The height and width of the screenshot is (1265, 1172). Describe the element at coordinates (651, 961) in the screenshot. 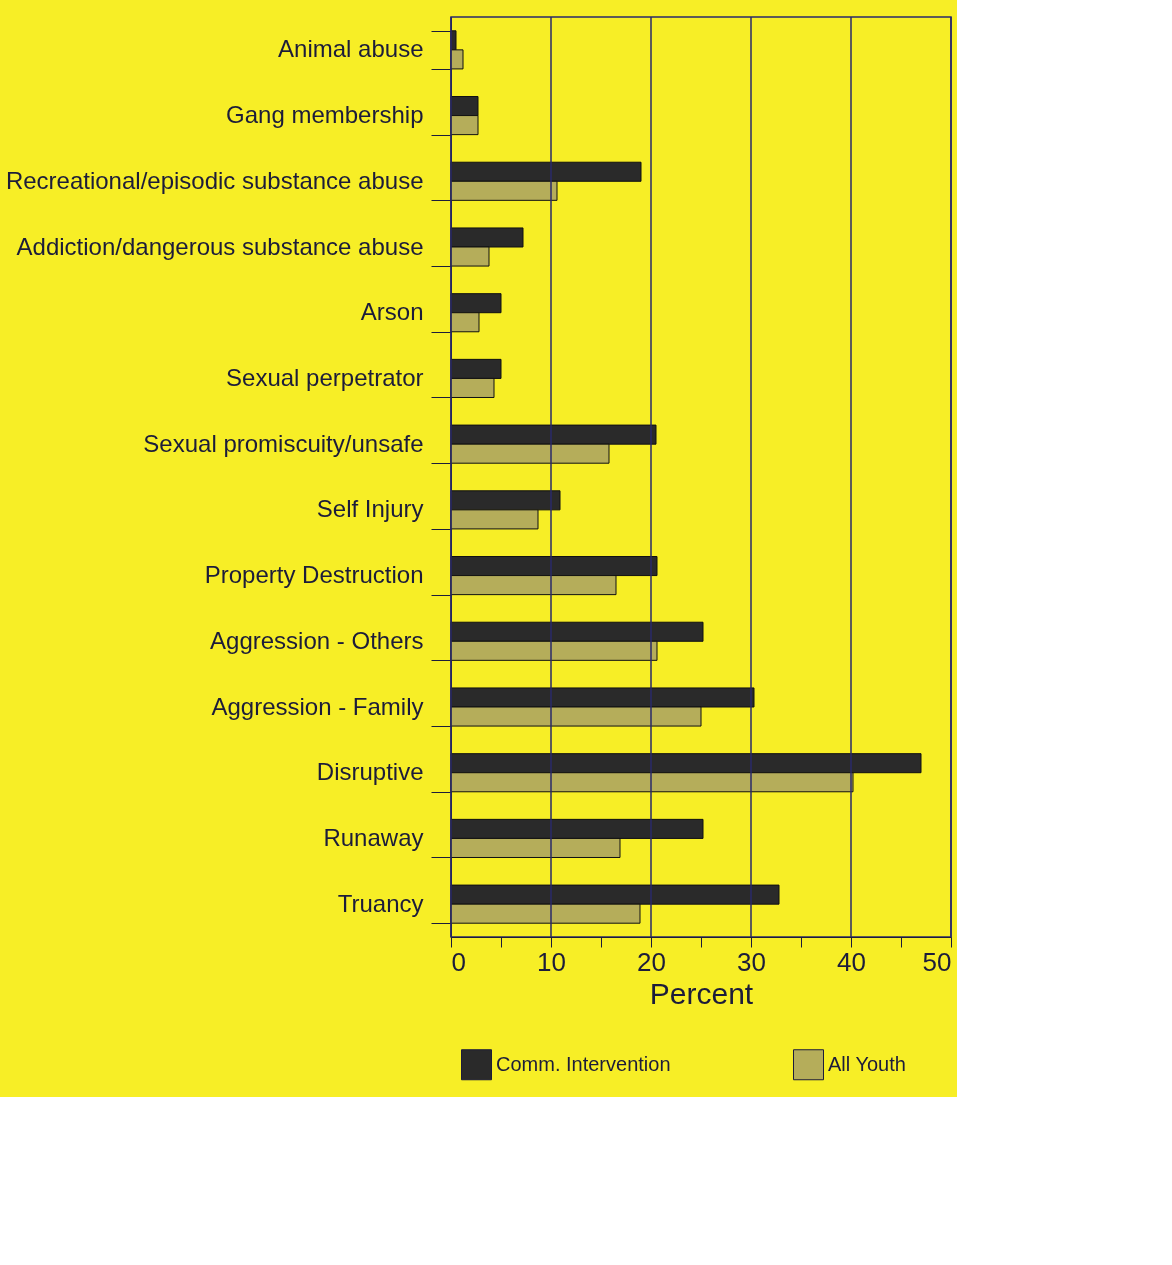

I see `x-tick-label: 20` at that location.